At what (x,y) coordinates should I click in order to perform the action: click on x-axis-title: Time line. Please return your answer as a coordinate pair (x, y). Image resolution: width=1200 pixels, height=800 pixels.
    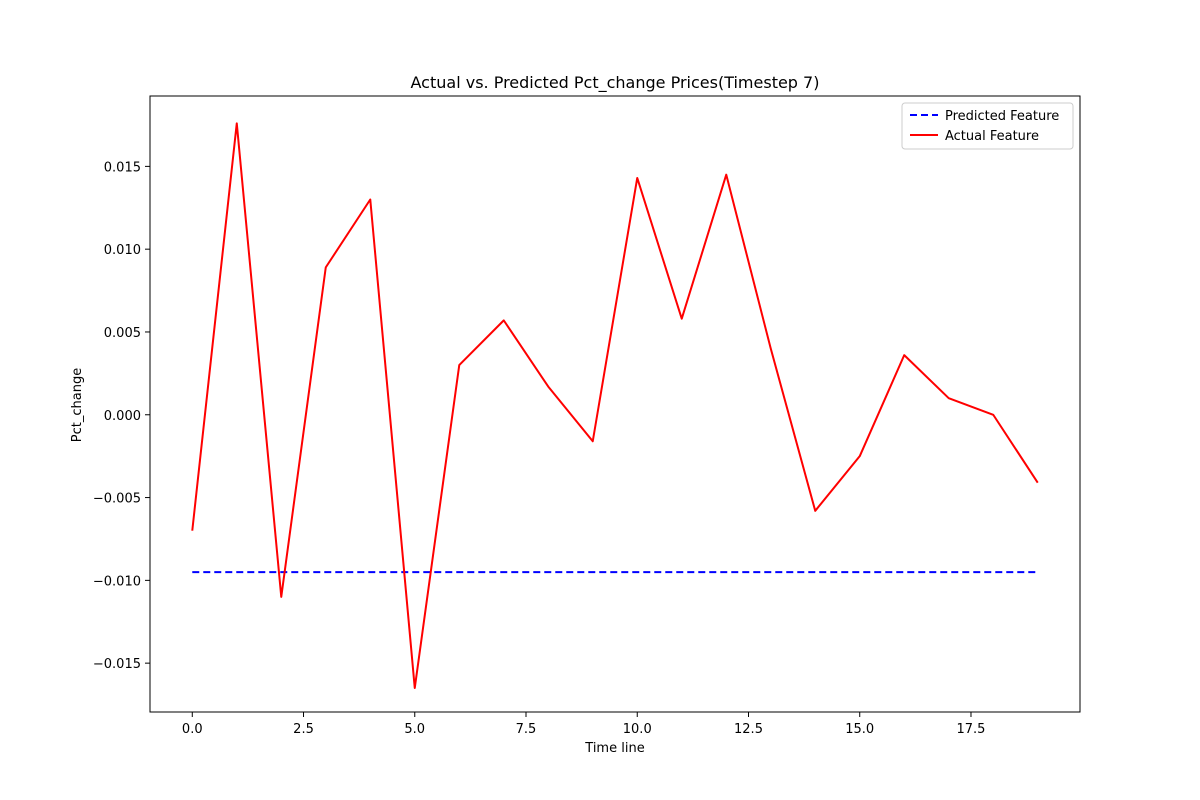
    Looking at the image, I should click on (614, 748).